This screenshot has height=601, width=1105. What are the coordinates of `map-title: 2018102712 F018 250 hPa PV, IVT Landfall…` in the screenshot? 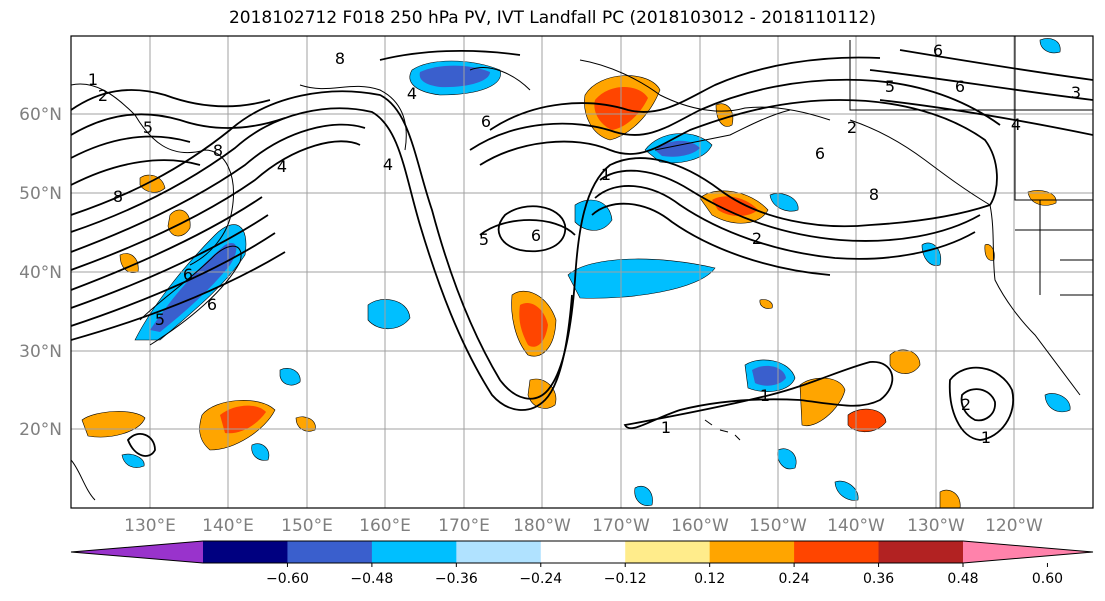 It's located at (552, 18).